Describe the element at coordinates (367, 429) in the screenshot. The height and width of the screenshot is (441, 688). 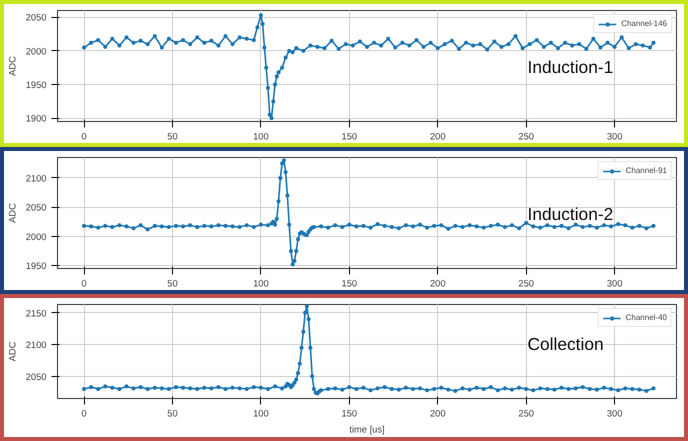
I see `x-axis-title: time [us]` at that location.